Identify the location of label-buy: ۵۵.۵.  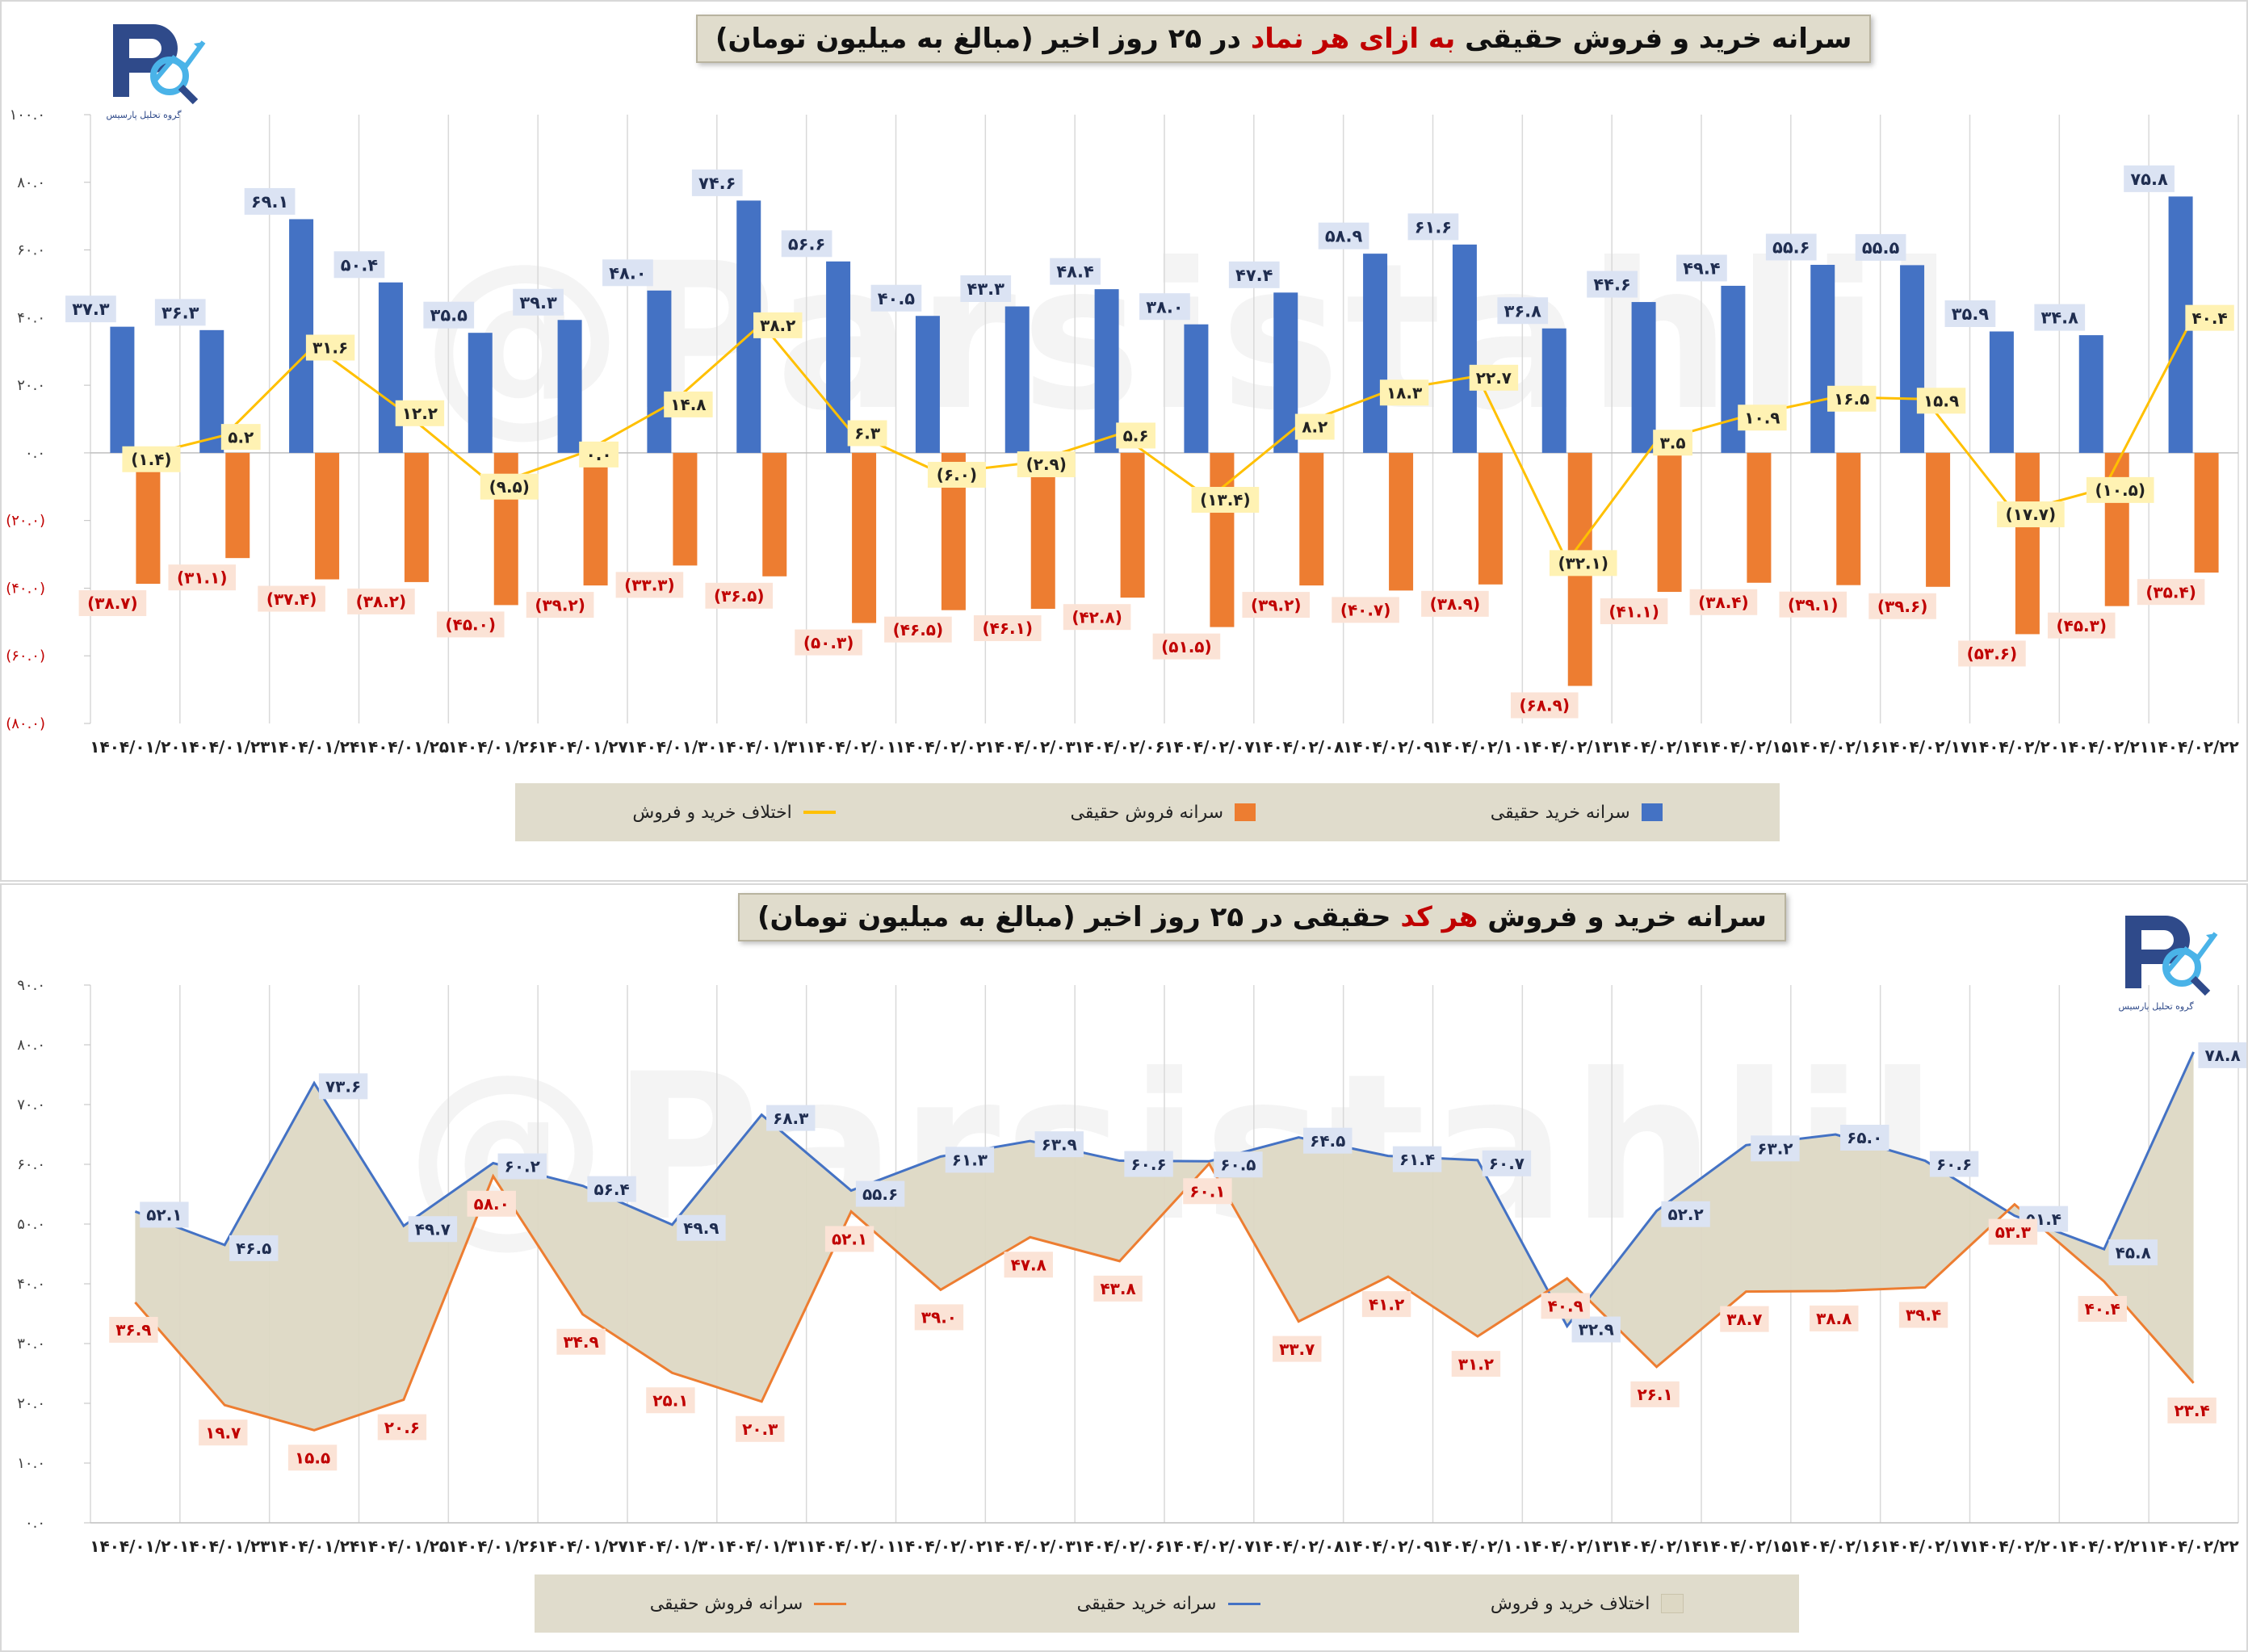
(1880, 247).